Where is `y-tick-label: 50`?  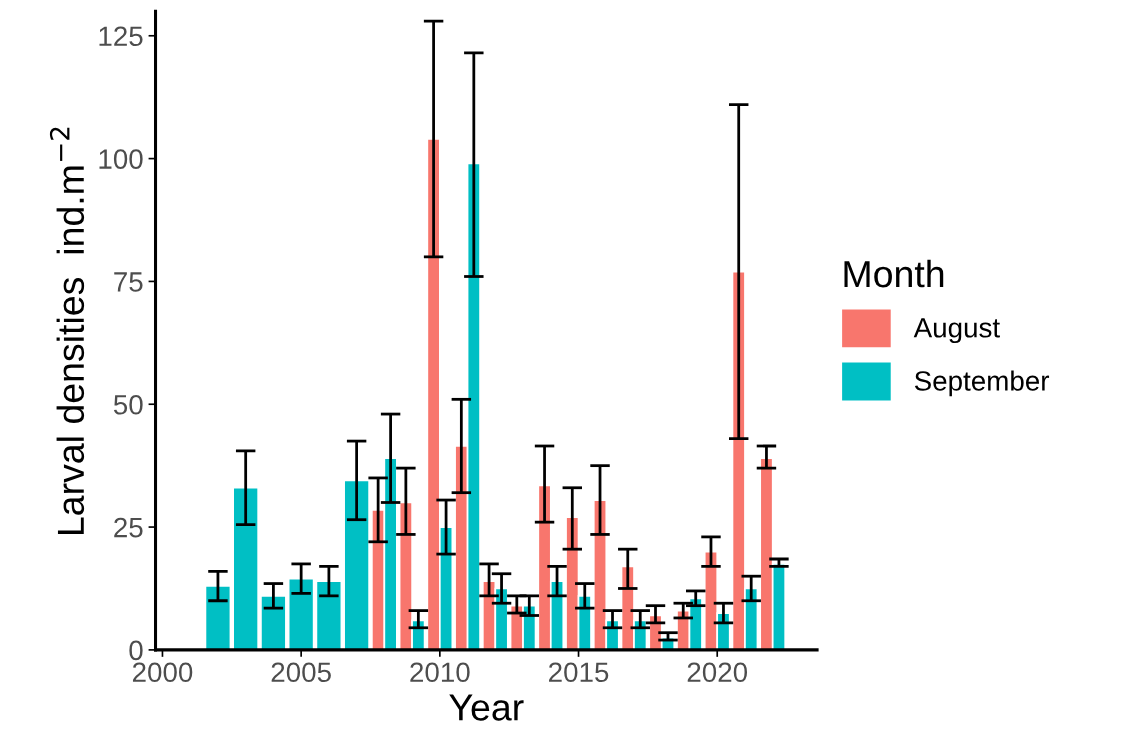 y-tick-label: 50 is located at coordinates (128, 404).